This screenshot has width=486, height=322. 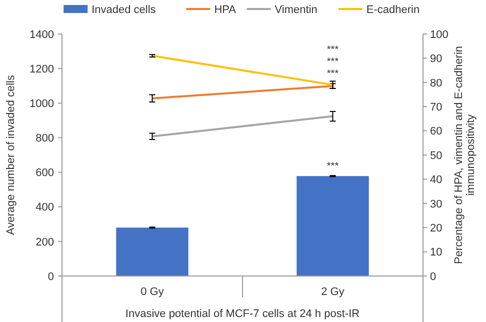 What do you see at coordinates (439, 34) in the screenshot?
I see `y2-tick-label: 100` at bounding box center [439, 34].